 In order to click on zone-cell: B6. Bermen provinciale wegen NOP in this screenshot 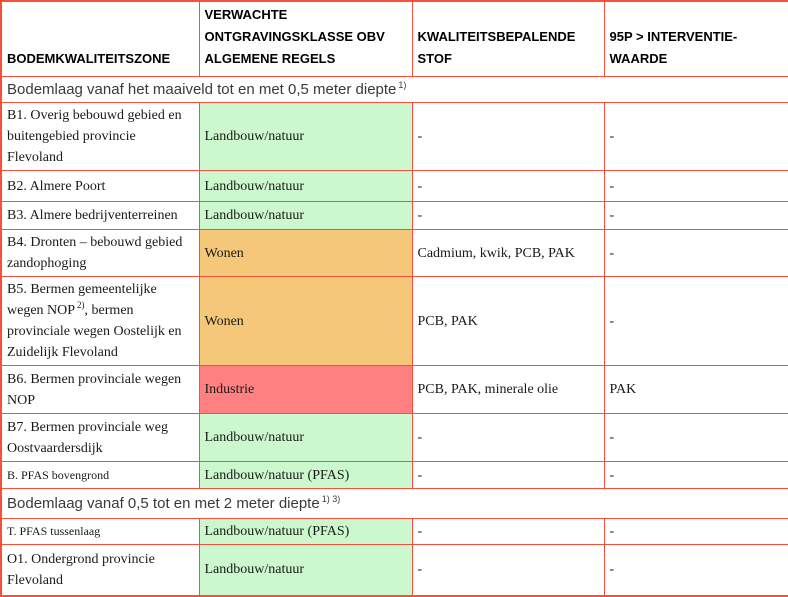, I will do `click(100, 389)`.